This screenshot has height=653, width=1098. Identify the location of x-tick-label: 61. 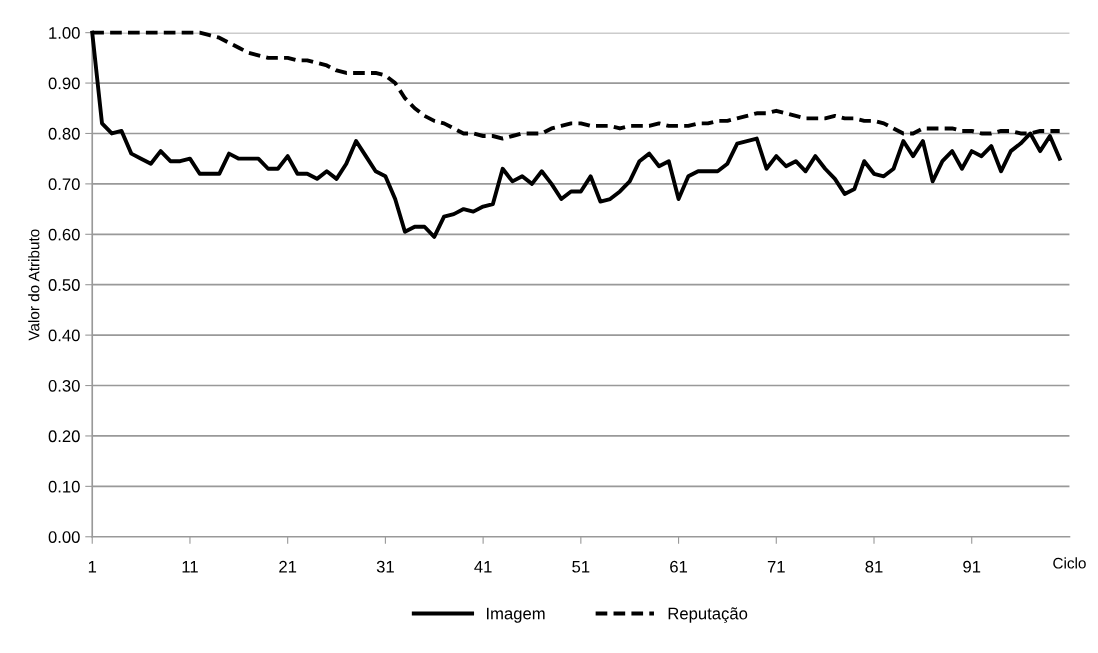
(679, 566).